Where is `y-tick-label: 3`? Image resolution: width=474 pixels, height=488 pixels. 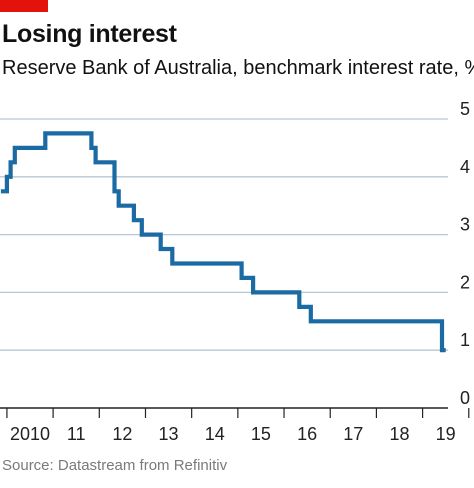 y-tick-label: 3 is located at coordinates (465, 225).